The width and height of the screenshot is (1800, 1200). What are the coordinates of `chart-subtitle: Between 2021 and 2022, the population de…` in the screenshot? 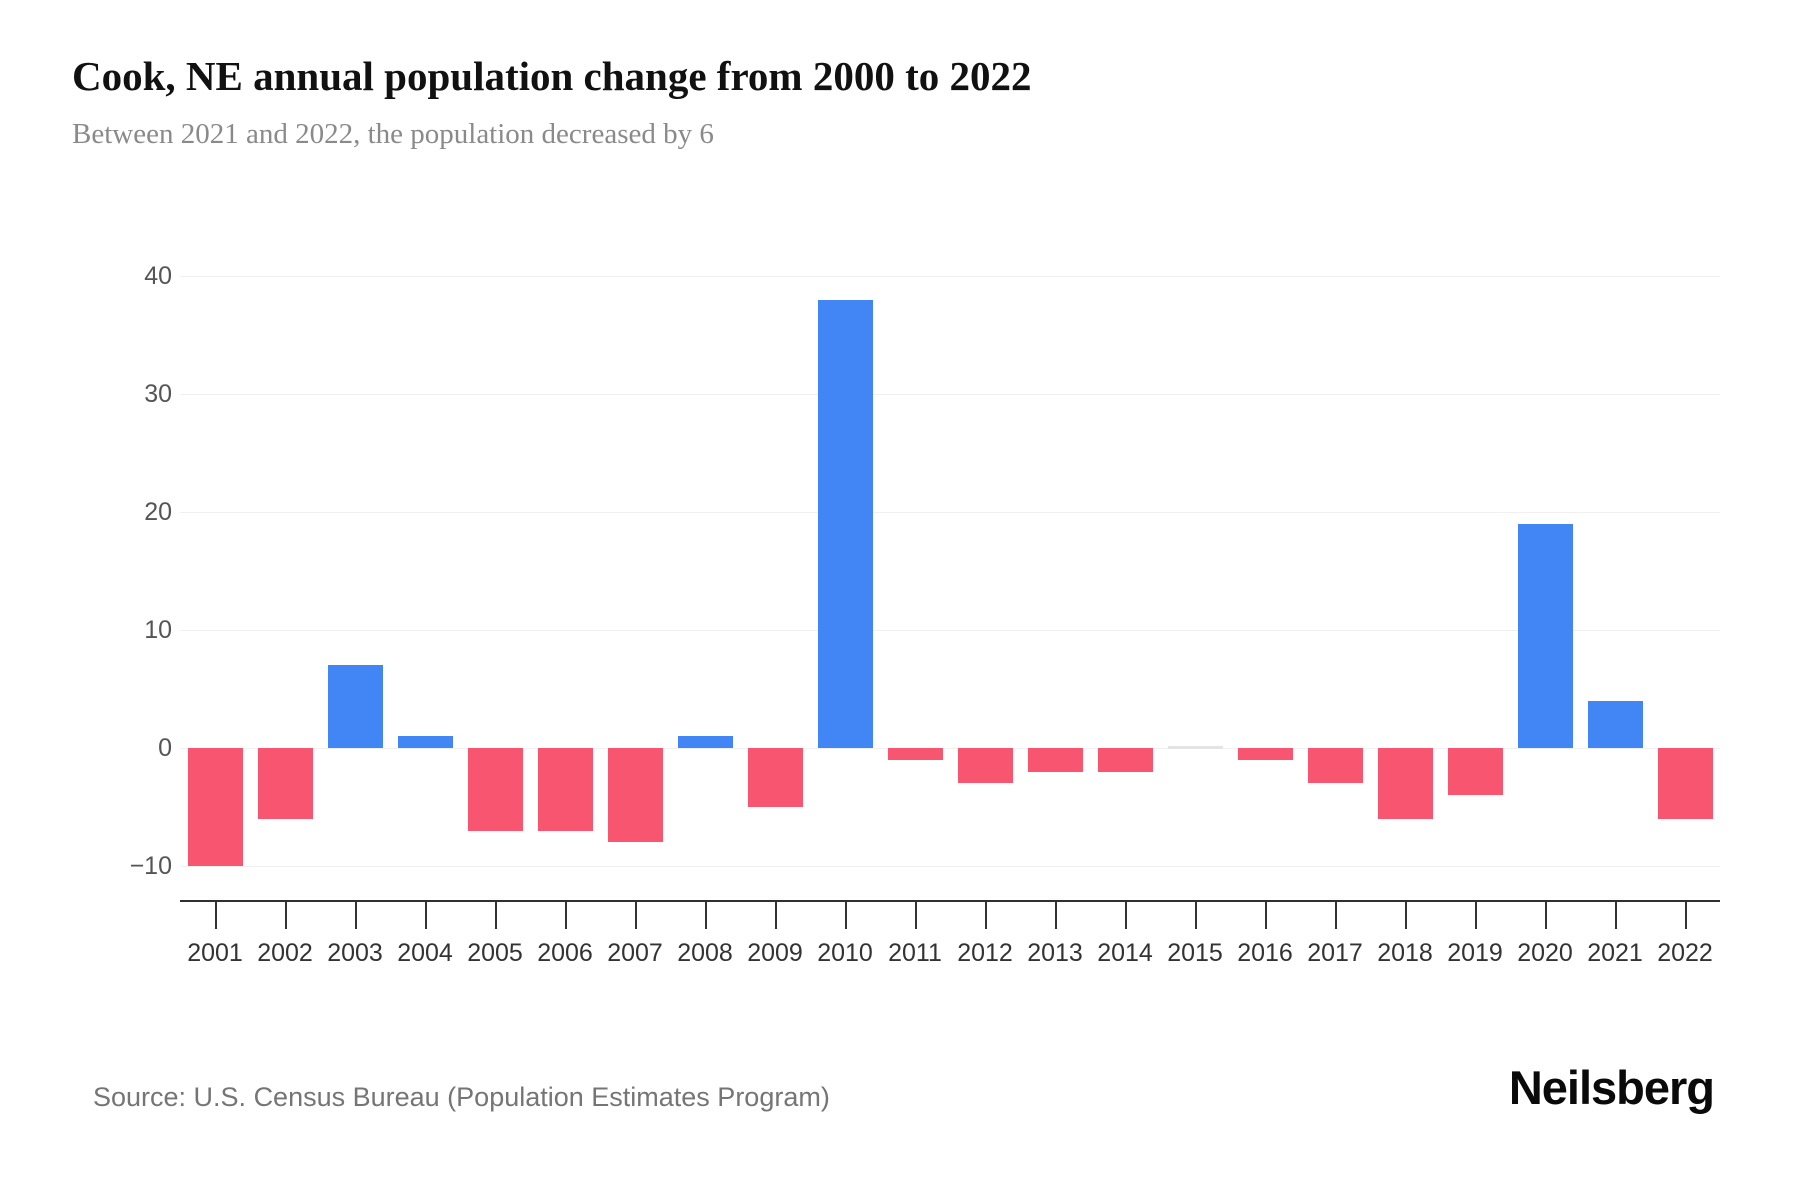 It's located at (393, 134).